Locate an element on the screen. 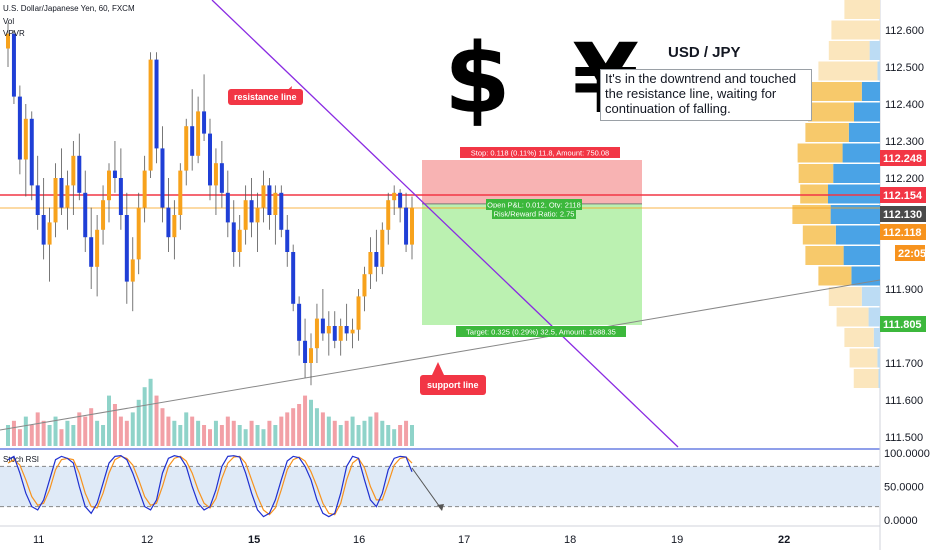 This screenshot has height=550, width=932. support-line-label: support line is located at coordinates (453, 385).